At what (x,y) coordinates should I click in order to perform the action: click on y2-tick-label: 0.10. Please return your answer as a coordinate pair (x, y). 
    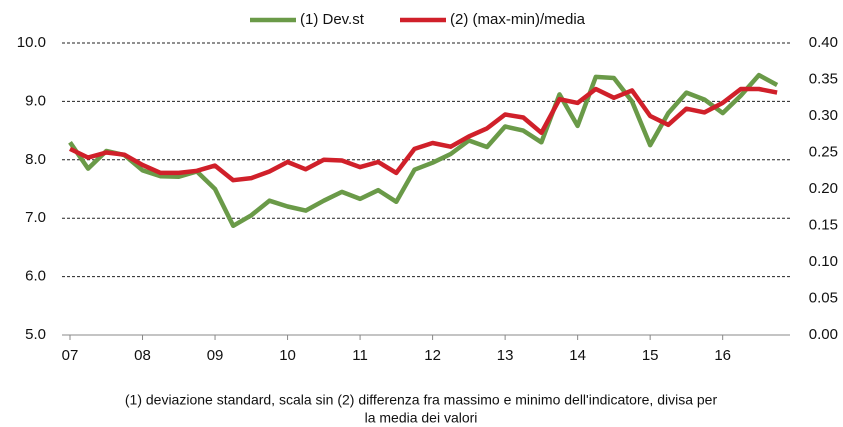
    Looking at the image, I should click on (823, 261).